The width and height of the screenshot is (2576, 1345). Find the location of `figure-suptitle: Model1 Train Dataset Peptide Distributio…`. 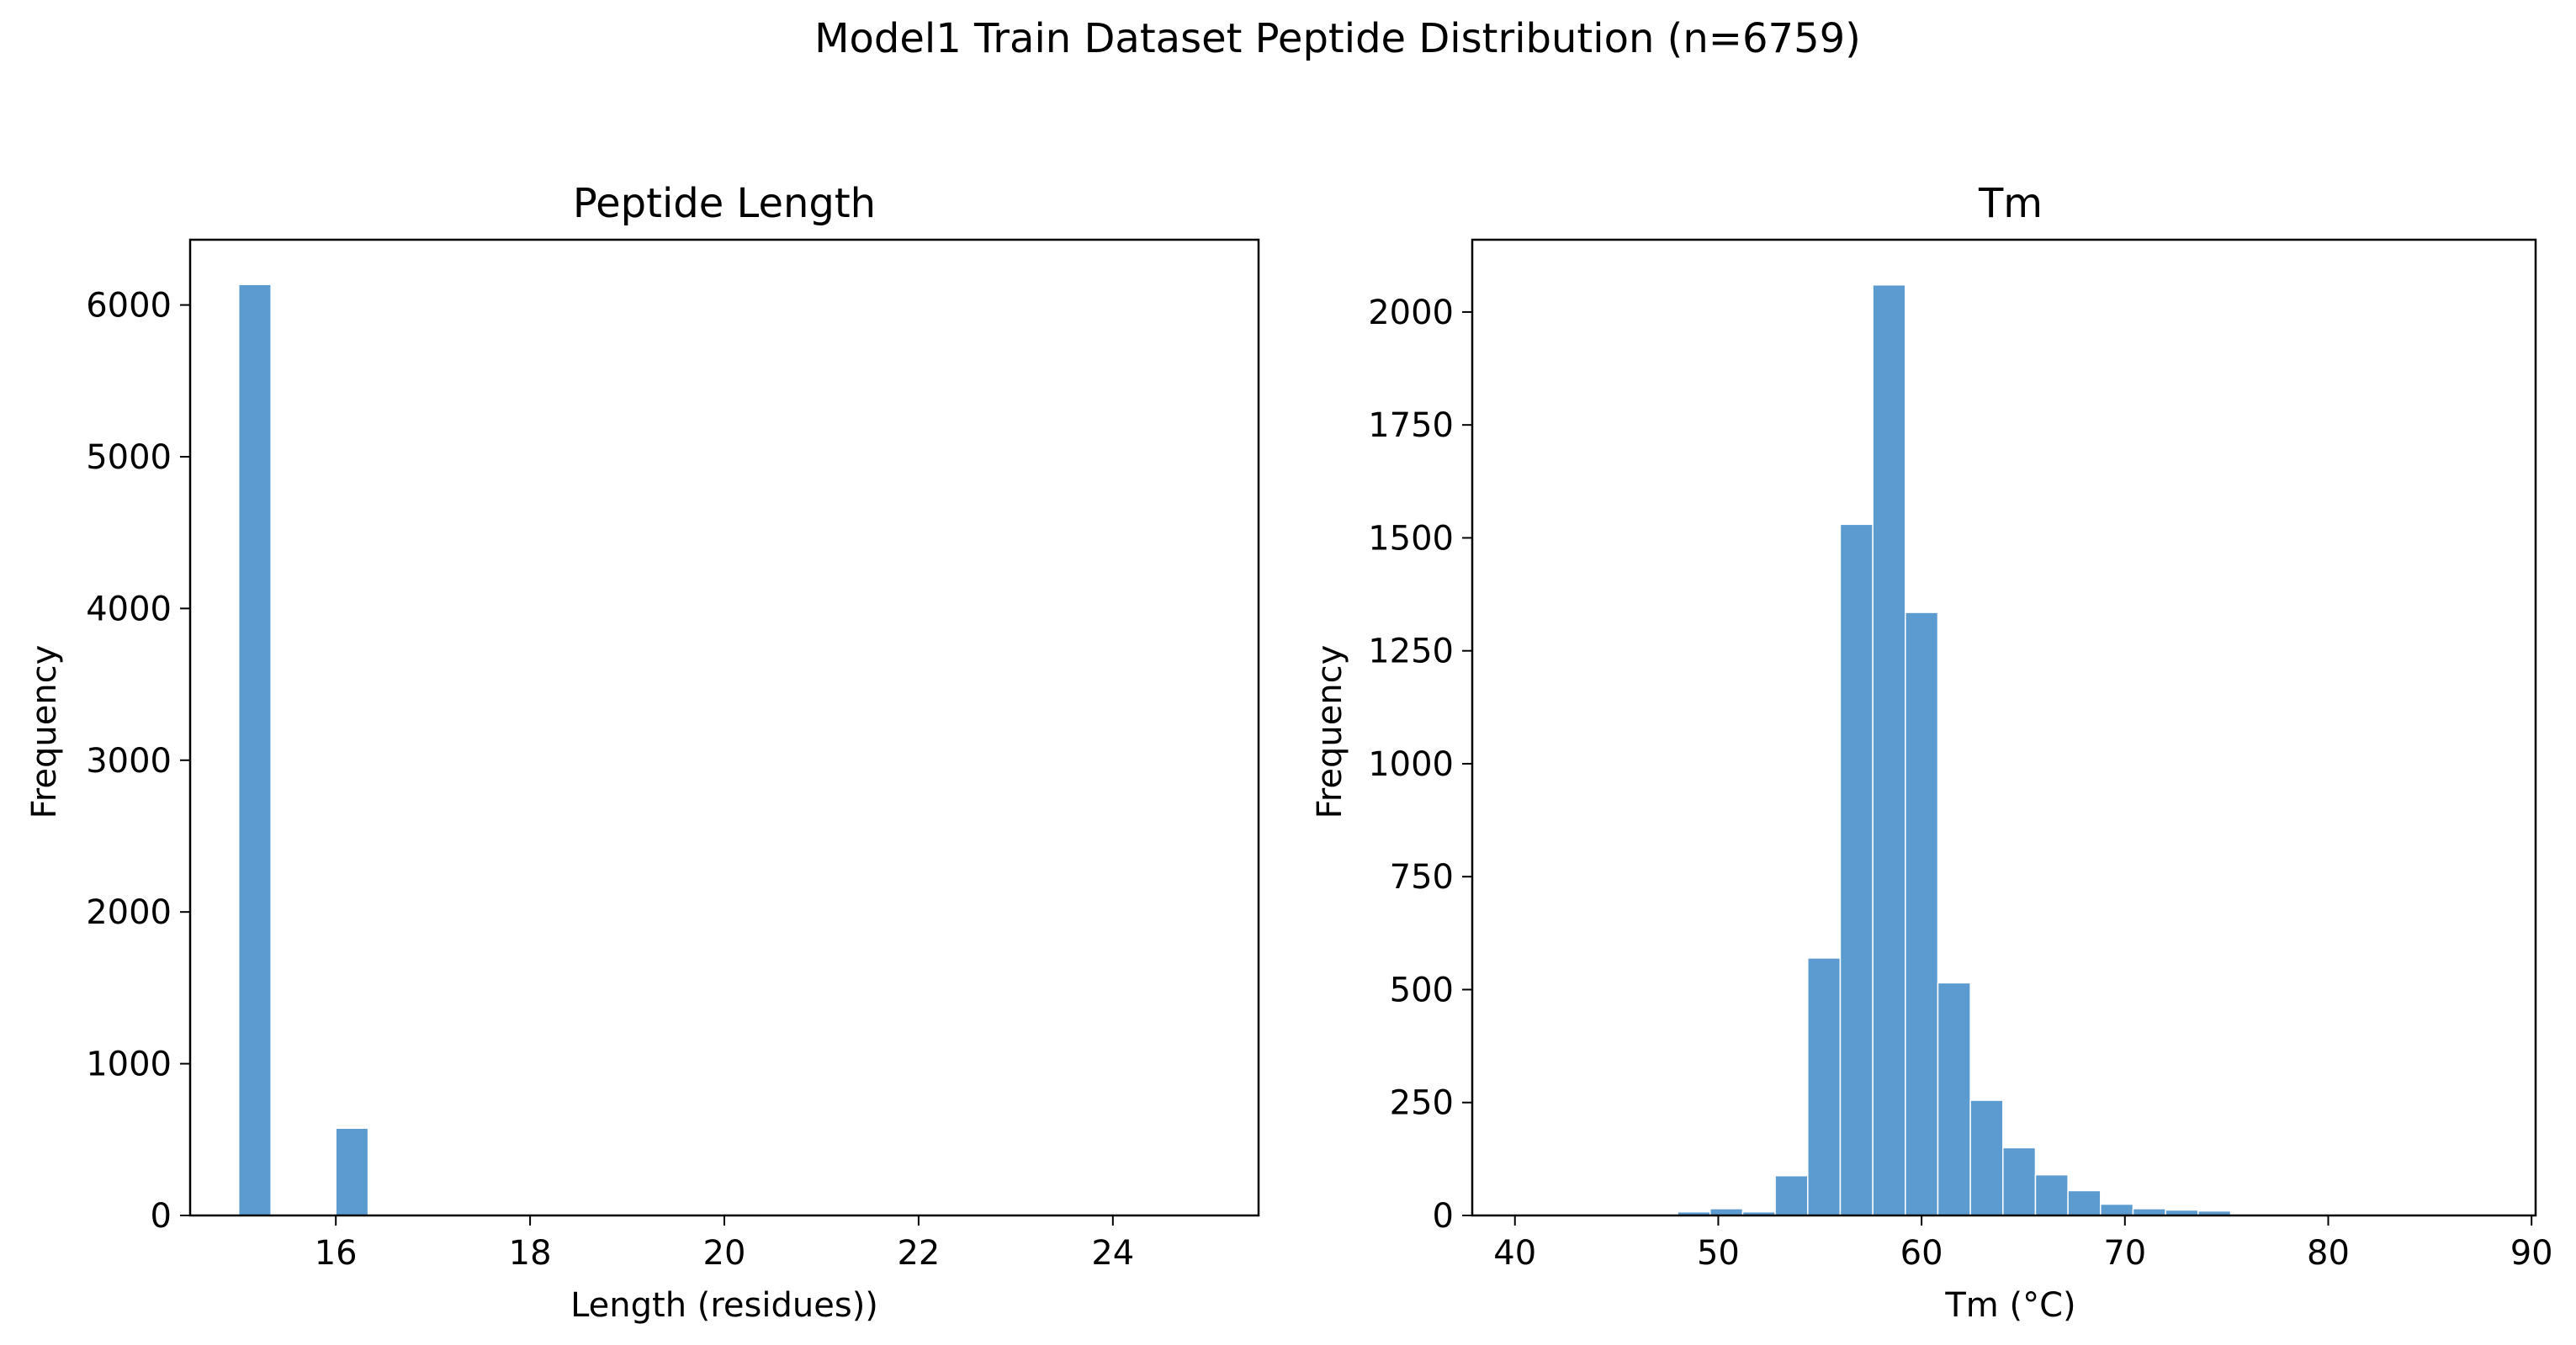

figure-suptitle: Model1 Train Dataset Peptide Distributio… is located at coordinates (1337, 38).